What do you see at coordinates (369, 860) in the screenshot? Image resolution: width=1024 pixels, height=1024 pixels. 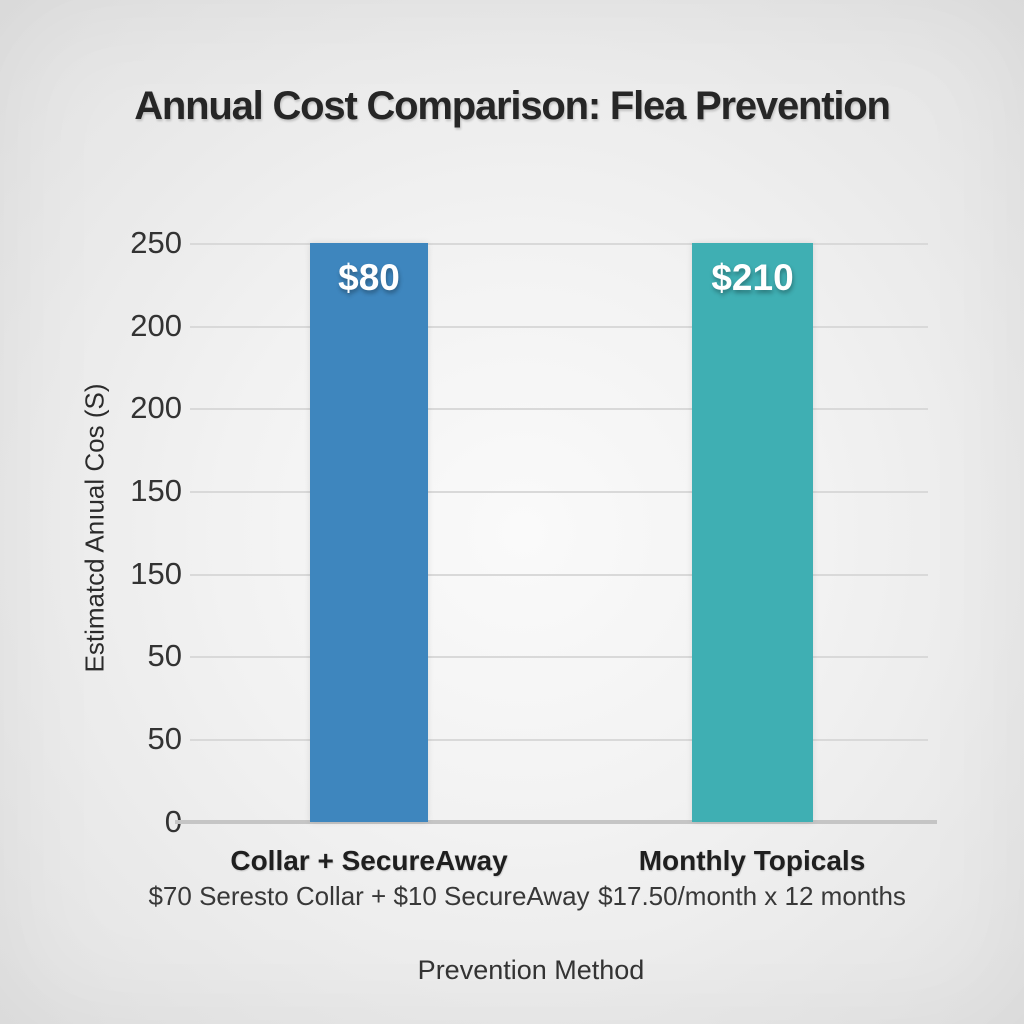 I see `category-title: Collar + SecureAway` at bounding box center [369, 860].